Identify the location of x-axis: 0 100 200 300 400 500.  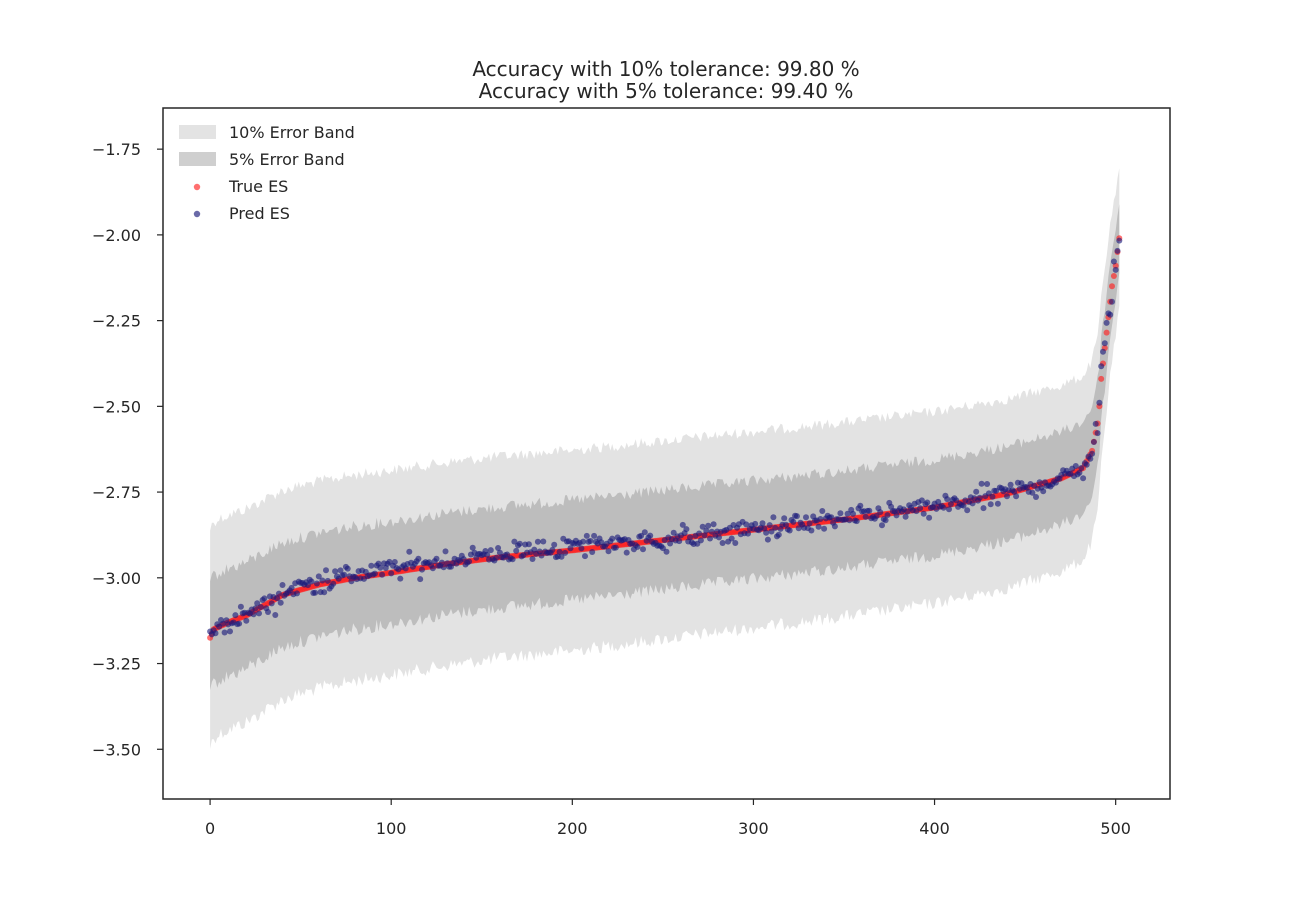
(668, 818).